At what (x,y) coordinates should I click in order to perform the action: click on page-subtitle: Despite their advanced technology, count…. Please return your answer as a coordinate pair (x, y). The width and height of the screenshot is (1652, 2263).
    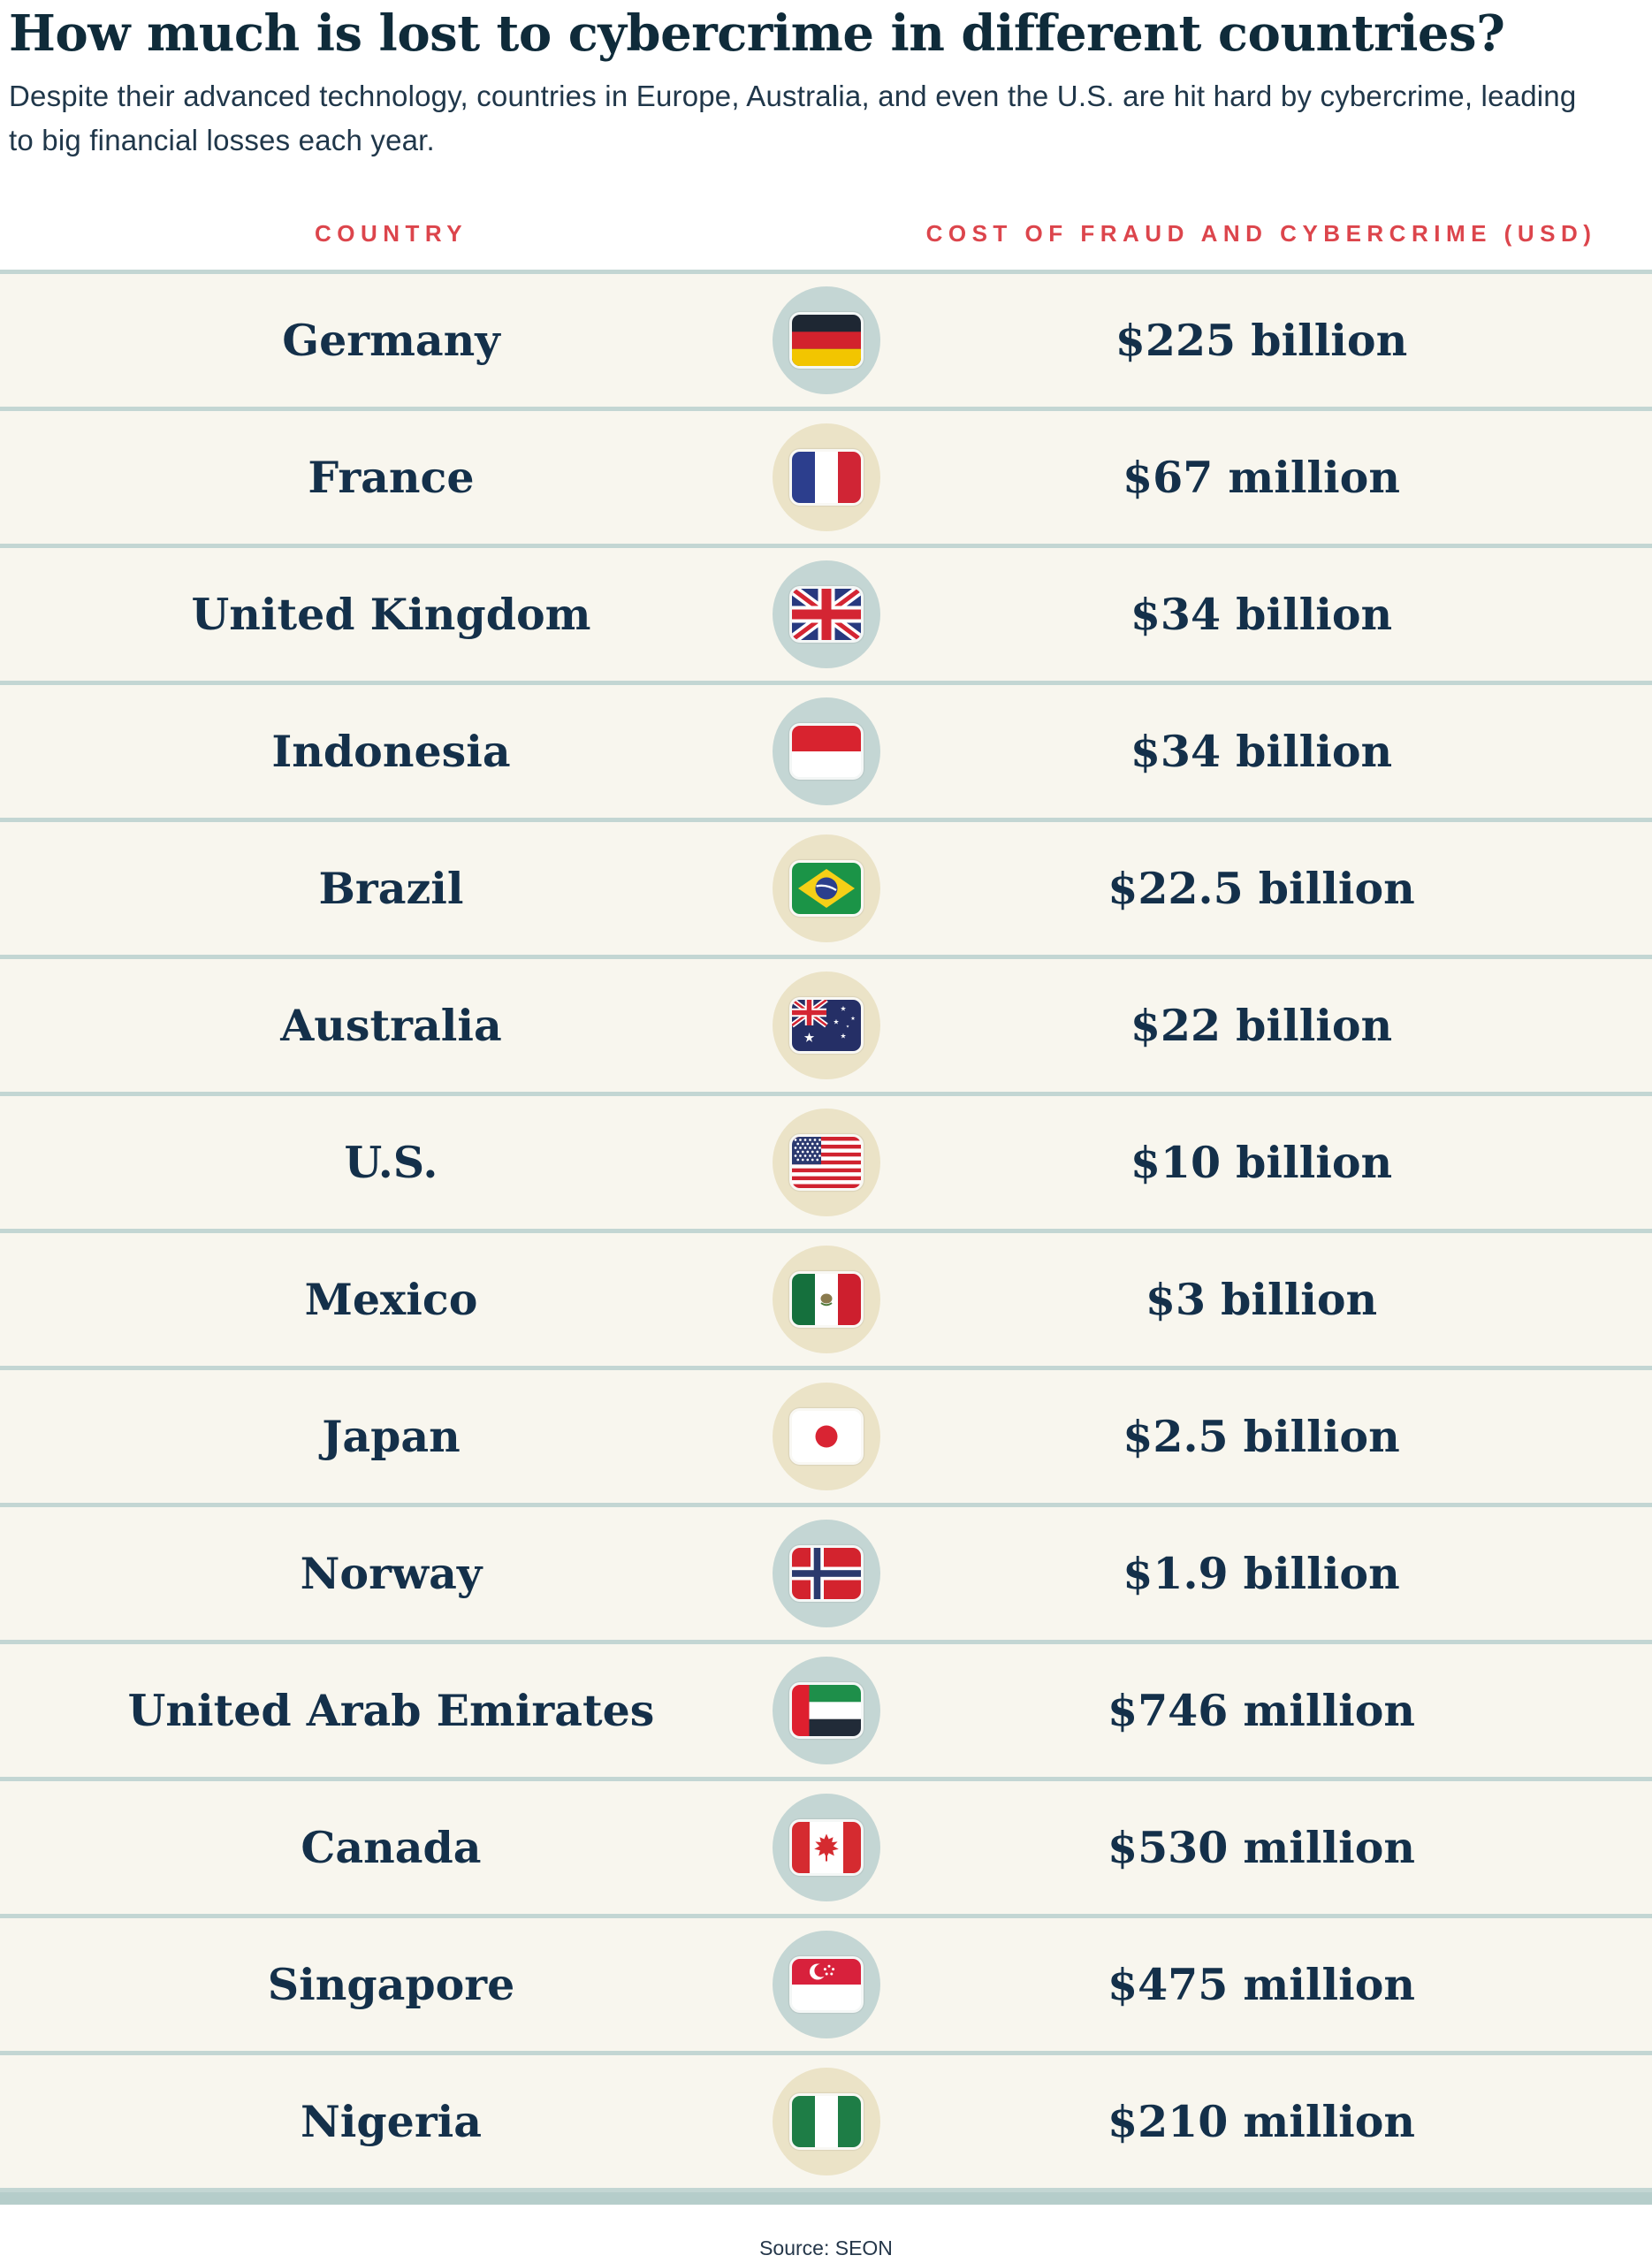
    Looking at the image, I should click on (793, 118).